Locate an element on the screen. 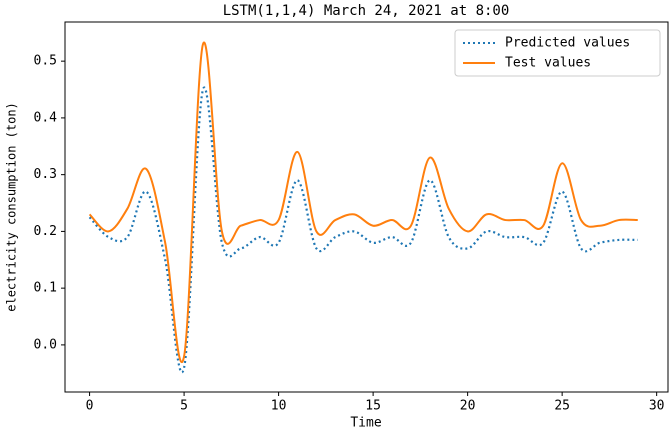 This screenshot has width=671, height=430. y-tick-label: 0.0 is located at coordinates (45, 344).